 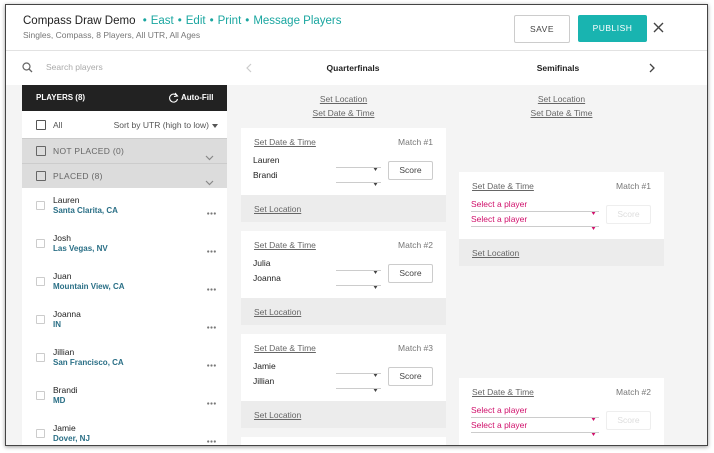 I want to click on group-label: PLACED (8), so click(x=78, y=176).